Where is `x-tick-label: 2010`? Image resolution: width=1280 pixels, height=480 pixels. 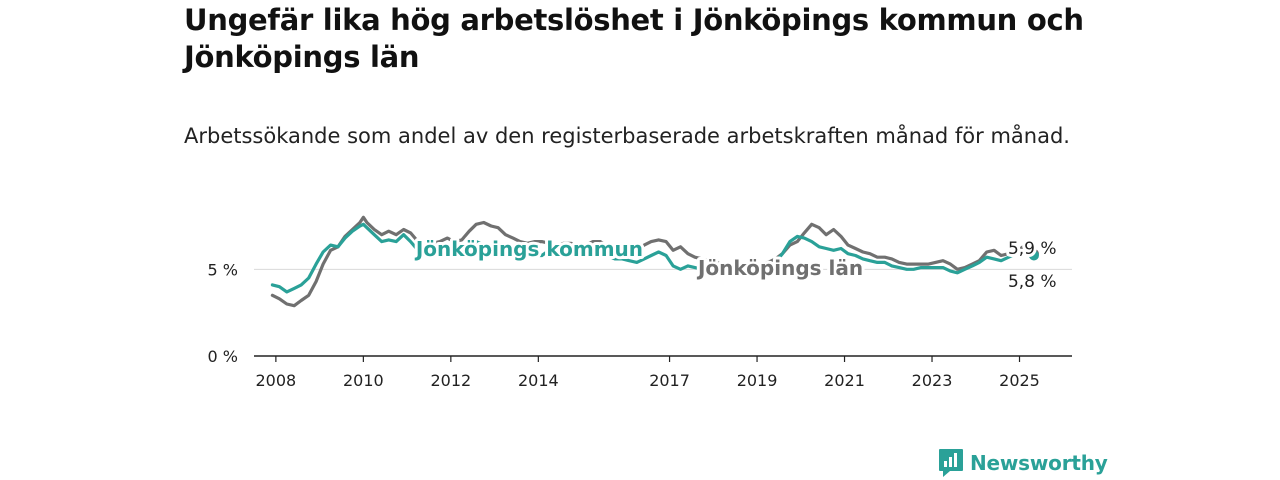 x-tick-label: 2010 is located at coordinates (363, 380).